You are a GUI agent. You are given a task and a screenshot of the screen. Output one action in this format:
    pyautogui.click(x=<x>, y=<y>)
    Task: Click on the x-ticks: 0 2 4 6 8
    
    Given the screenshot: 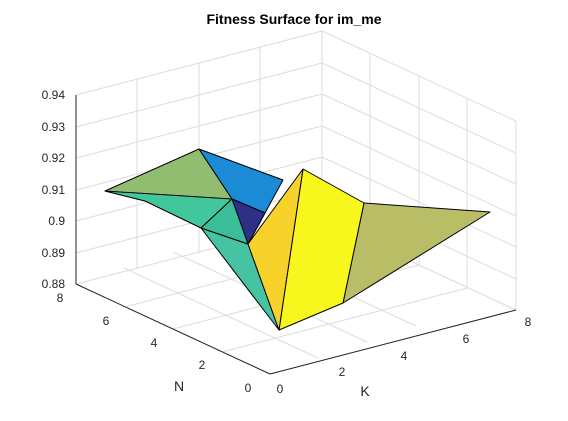 What is the action you would take?
    pyautogui.click(x=404, y=355)
    